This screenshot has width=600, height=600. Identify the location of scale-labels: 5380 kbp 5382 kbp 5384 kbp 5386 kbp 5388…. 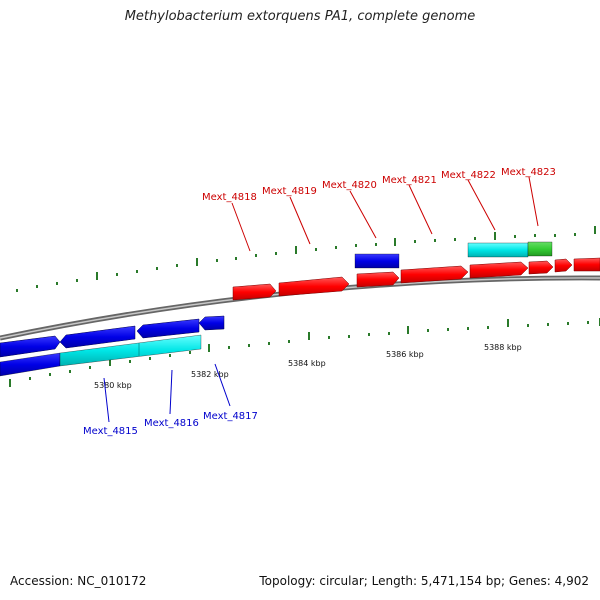
(308, 366).